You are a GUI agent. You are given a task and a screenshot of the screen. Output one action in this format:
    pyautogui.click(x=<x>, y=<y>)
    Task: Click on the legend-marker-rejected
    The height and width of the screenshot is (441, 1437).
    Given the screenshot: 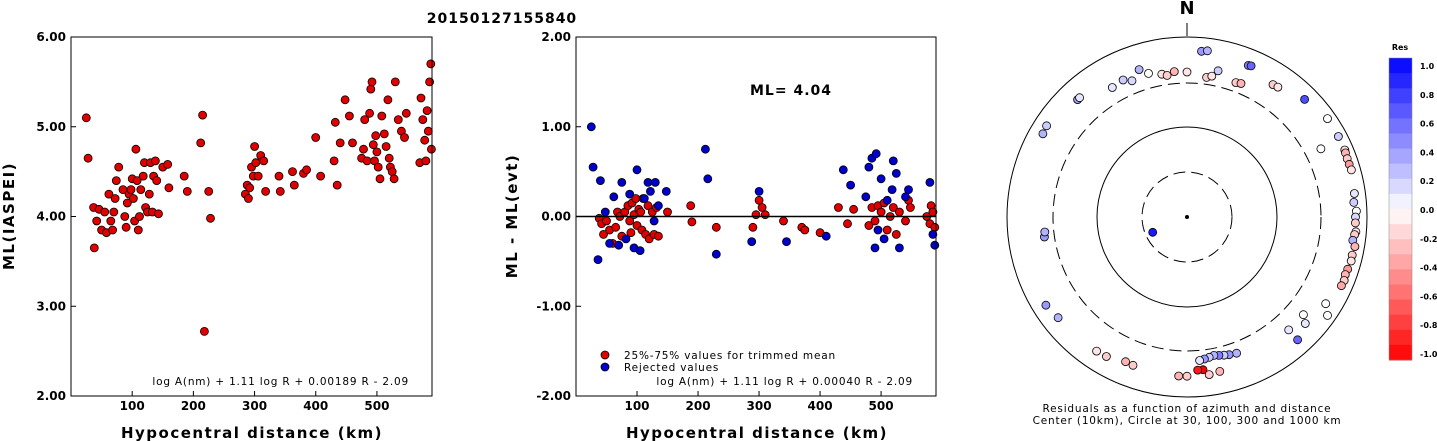 What is the action you would take?
    pyautogui.click(x=605, y=367)
    